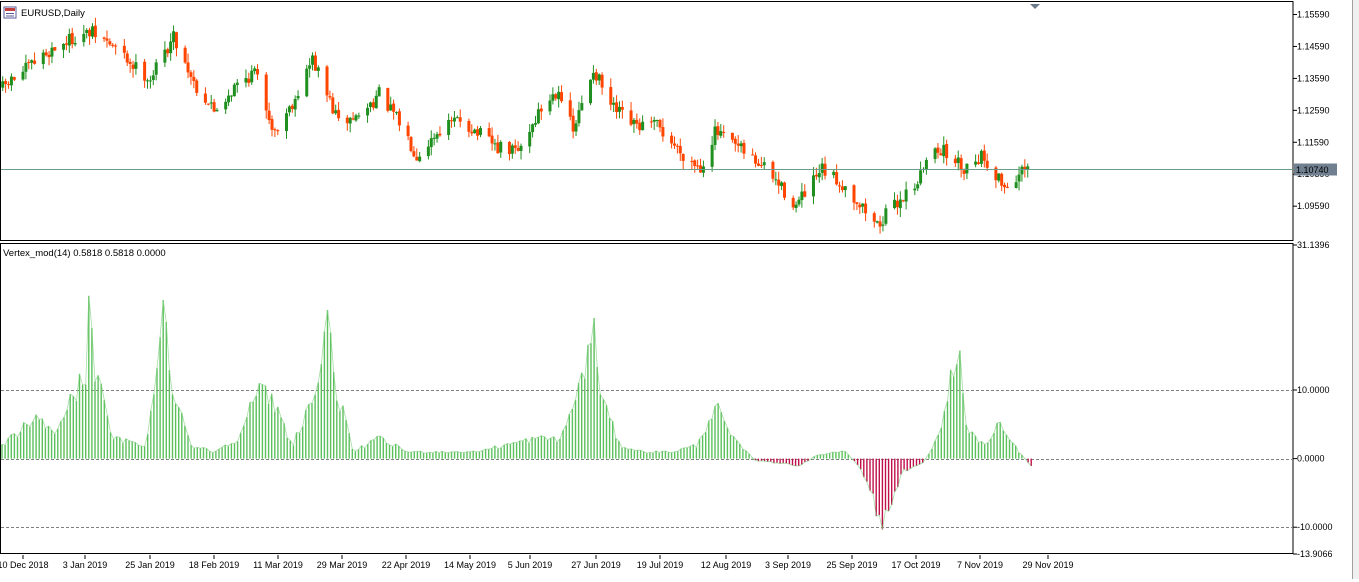 This screenshot has height=582, width=1359. Describe the element at coordinates (851, 565) in the screenshot. I see `time-axis-label: 25 Sep 2019` at that location.